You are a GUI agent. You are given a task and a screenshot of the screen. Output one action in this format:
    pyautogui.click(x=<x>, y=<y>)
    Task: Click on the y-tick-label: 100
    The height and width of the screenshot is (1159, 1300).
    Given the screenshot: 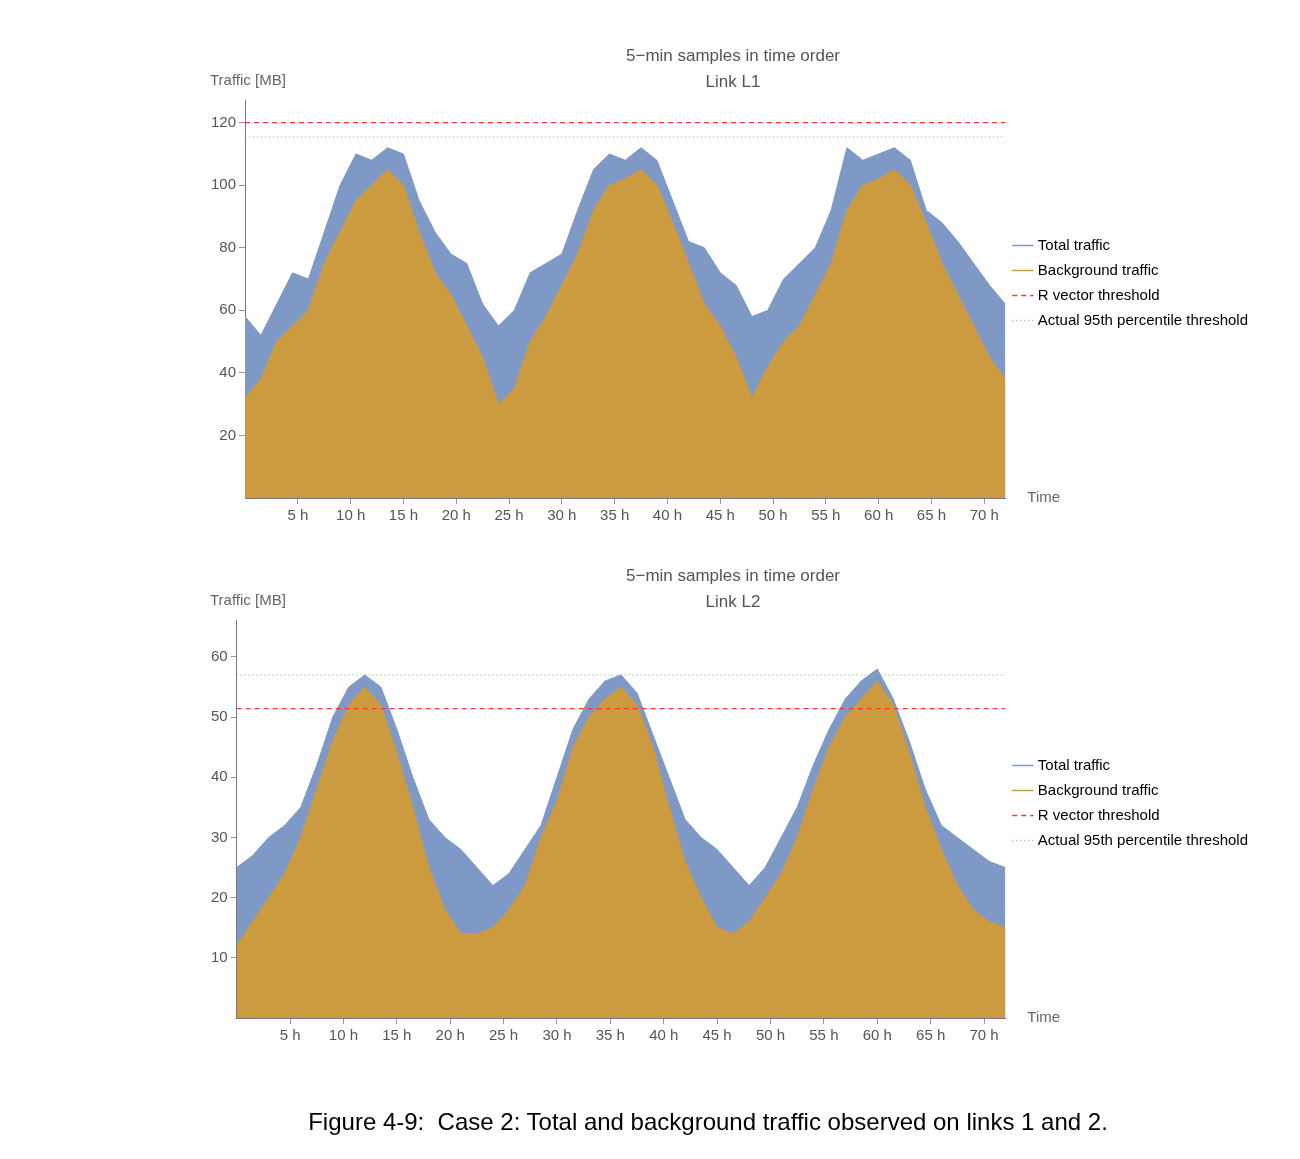 What is the action you would take?
    pyautogui.click(x=224, y=184)
    